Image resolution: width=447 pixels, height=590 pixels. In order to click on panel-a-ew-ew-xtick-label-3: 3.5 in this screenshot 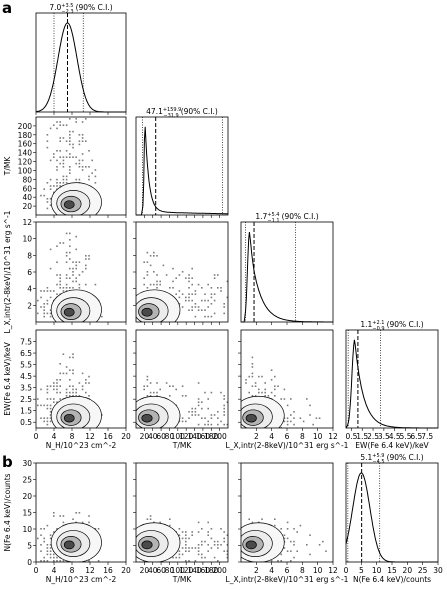, I will do `click(384, 436)`.